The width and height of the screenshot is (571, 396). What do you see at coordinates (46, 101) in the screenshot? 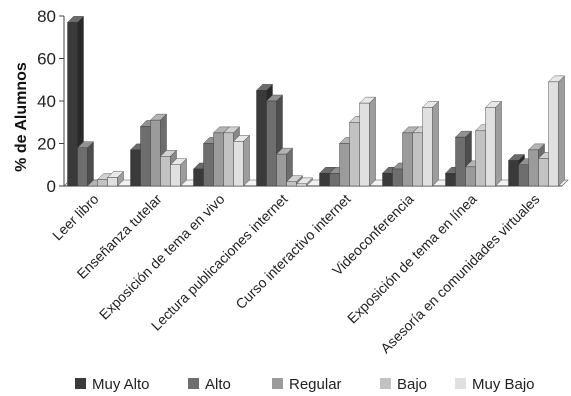
I see `y-tick-label: 40` at bounding box center [46, 101].